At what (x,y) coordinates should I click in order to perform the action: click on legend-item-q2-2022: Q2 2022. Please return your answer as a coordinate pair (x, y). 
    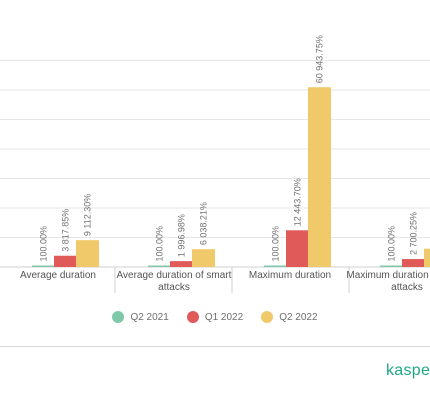
    Looking at the image, I should click on (289, 317).